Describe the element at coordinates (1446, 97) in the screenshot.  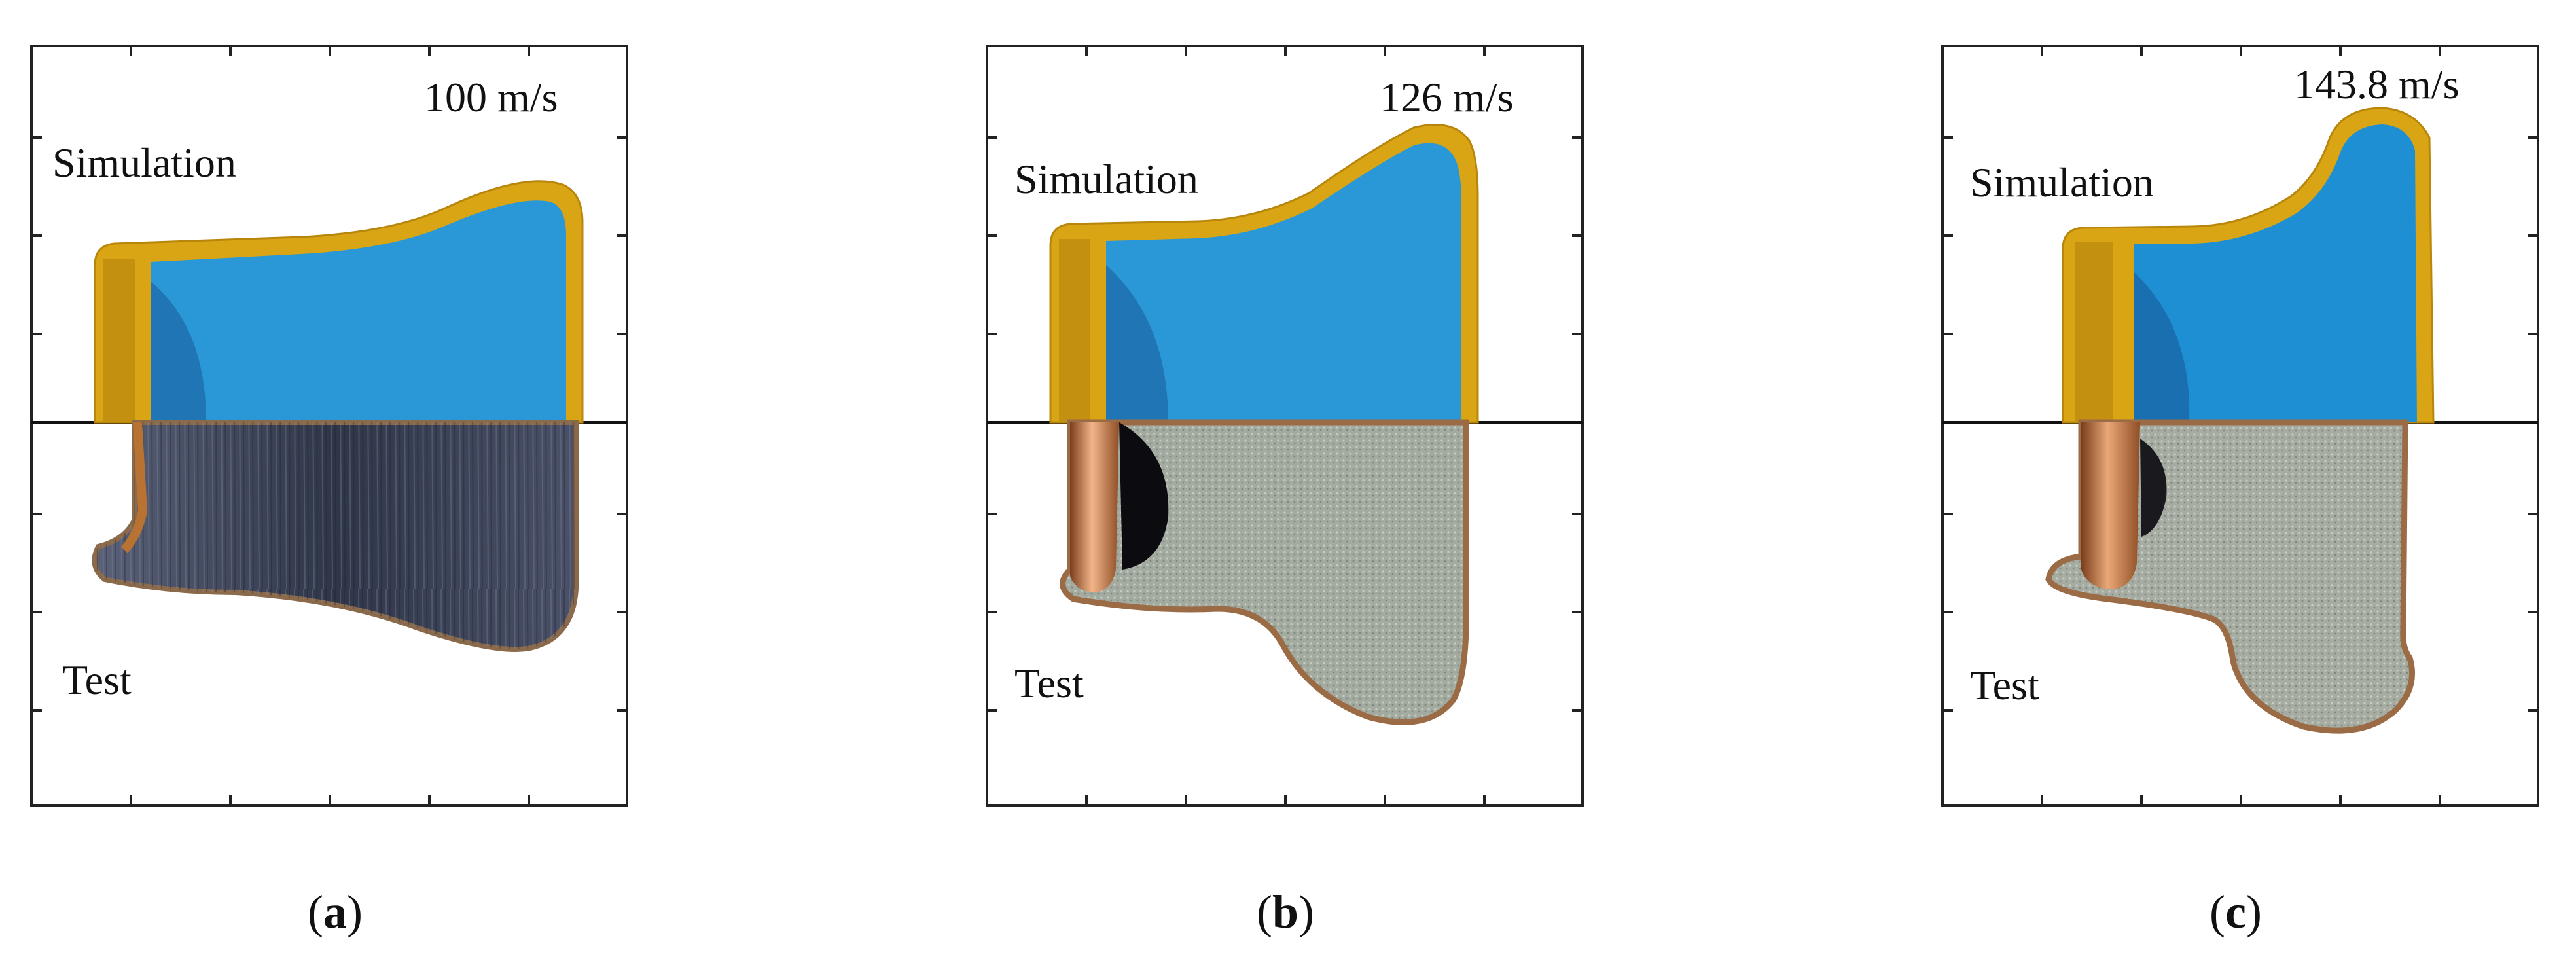
I see `velocity-label: 126 m/s` at that location.